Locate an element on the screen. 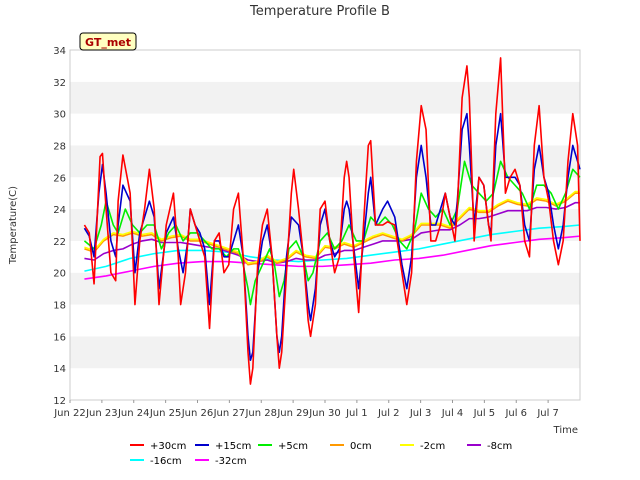 This screenshot has width=640, height=480. x-tick-label: Jun 28 is located at coordinates (260, 413).